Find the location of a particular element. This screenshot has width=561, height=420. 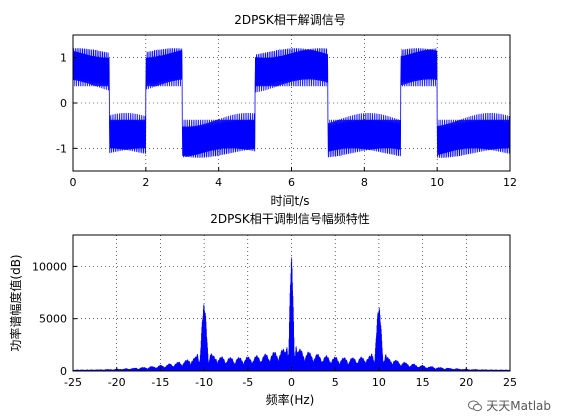

watermark-text: 天天Matlab is located at coordinates (518, 406).